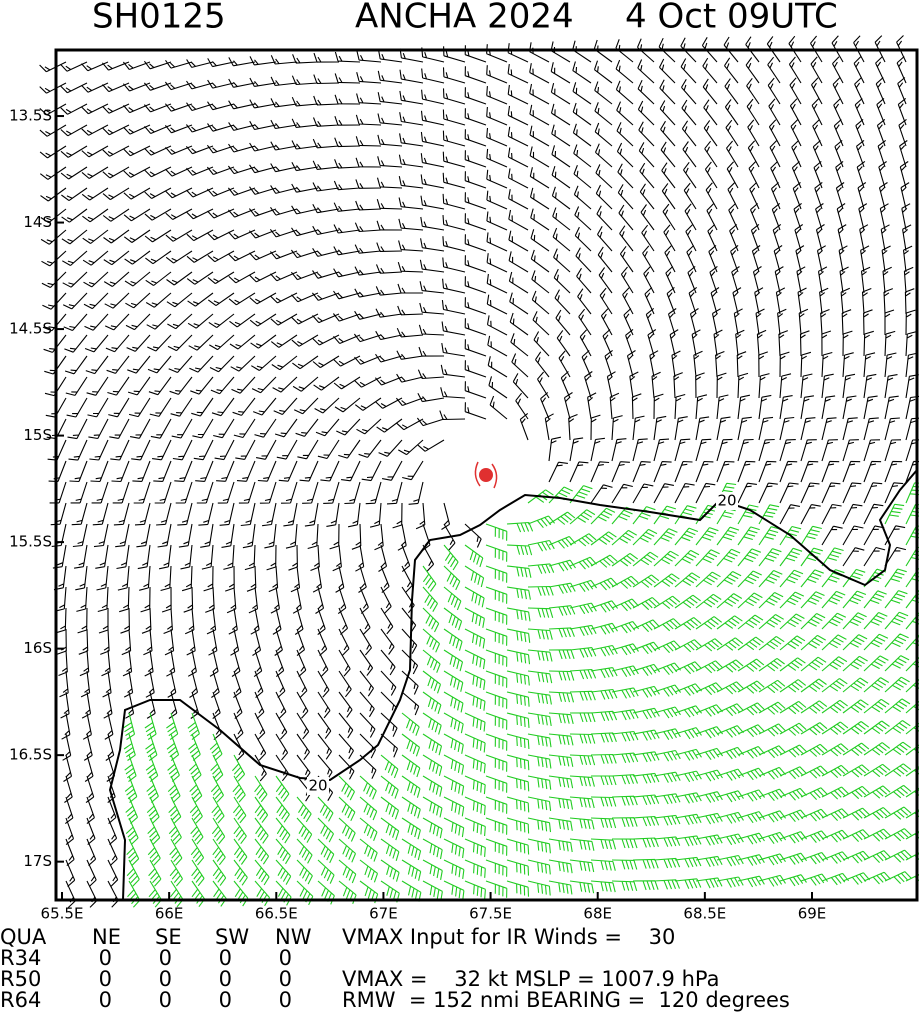 This screenshot has width=919, height=1014. What do you see at coordinates (37, 861) in the screenshot?
I see `y-tick-label: 17S` at bounding box center [37, 861].